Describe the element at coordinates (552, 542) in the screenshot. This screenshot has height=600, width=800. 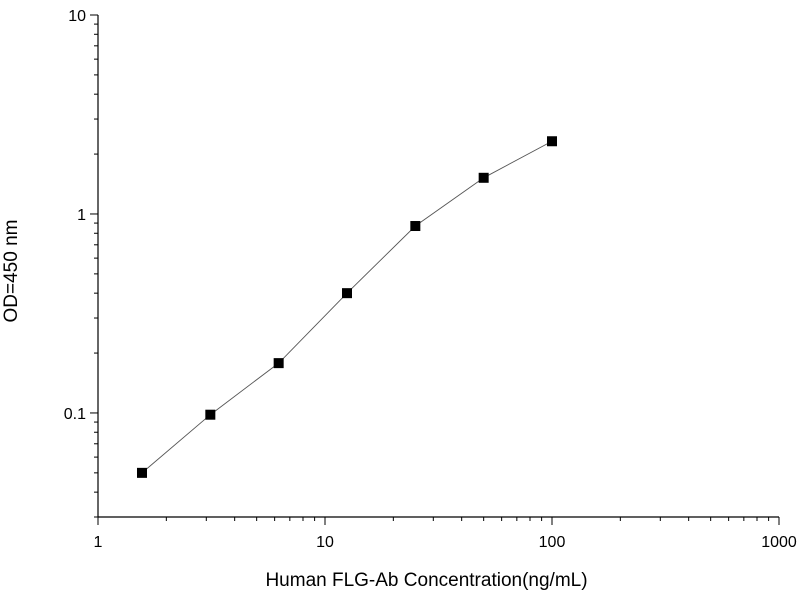
I see `x-tick-label: 100` at that location.